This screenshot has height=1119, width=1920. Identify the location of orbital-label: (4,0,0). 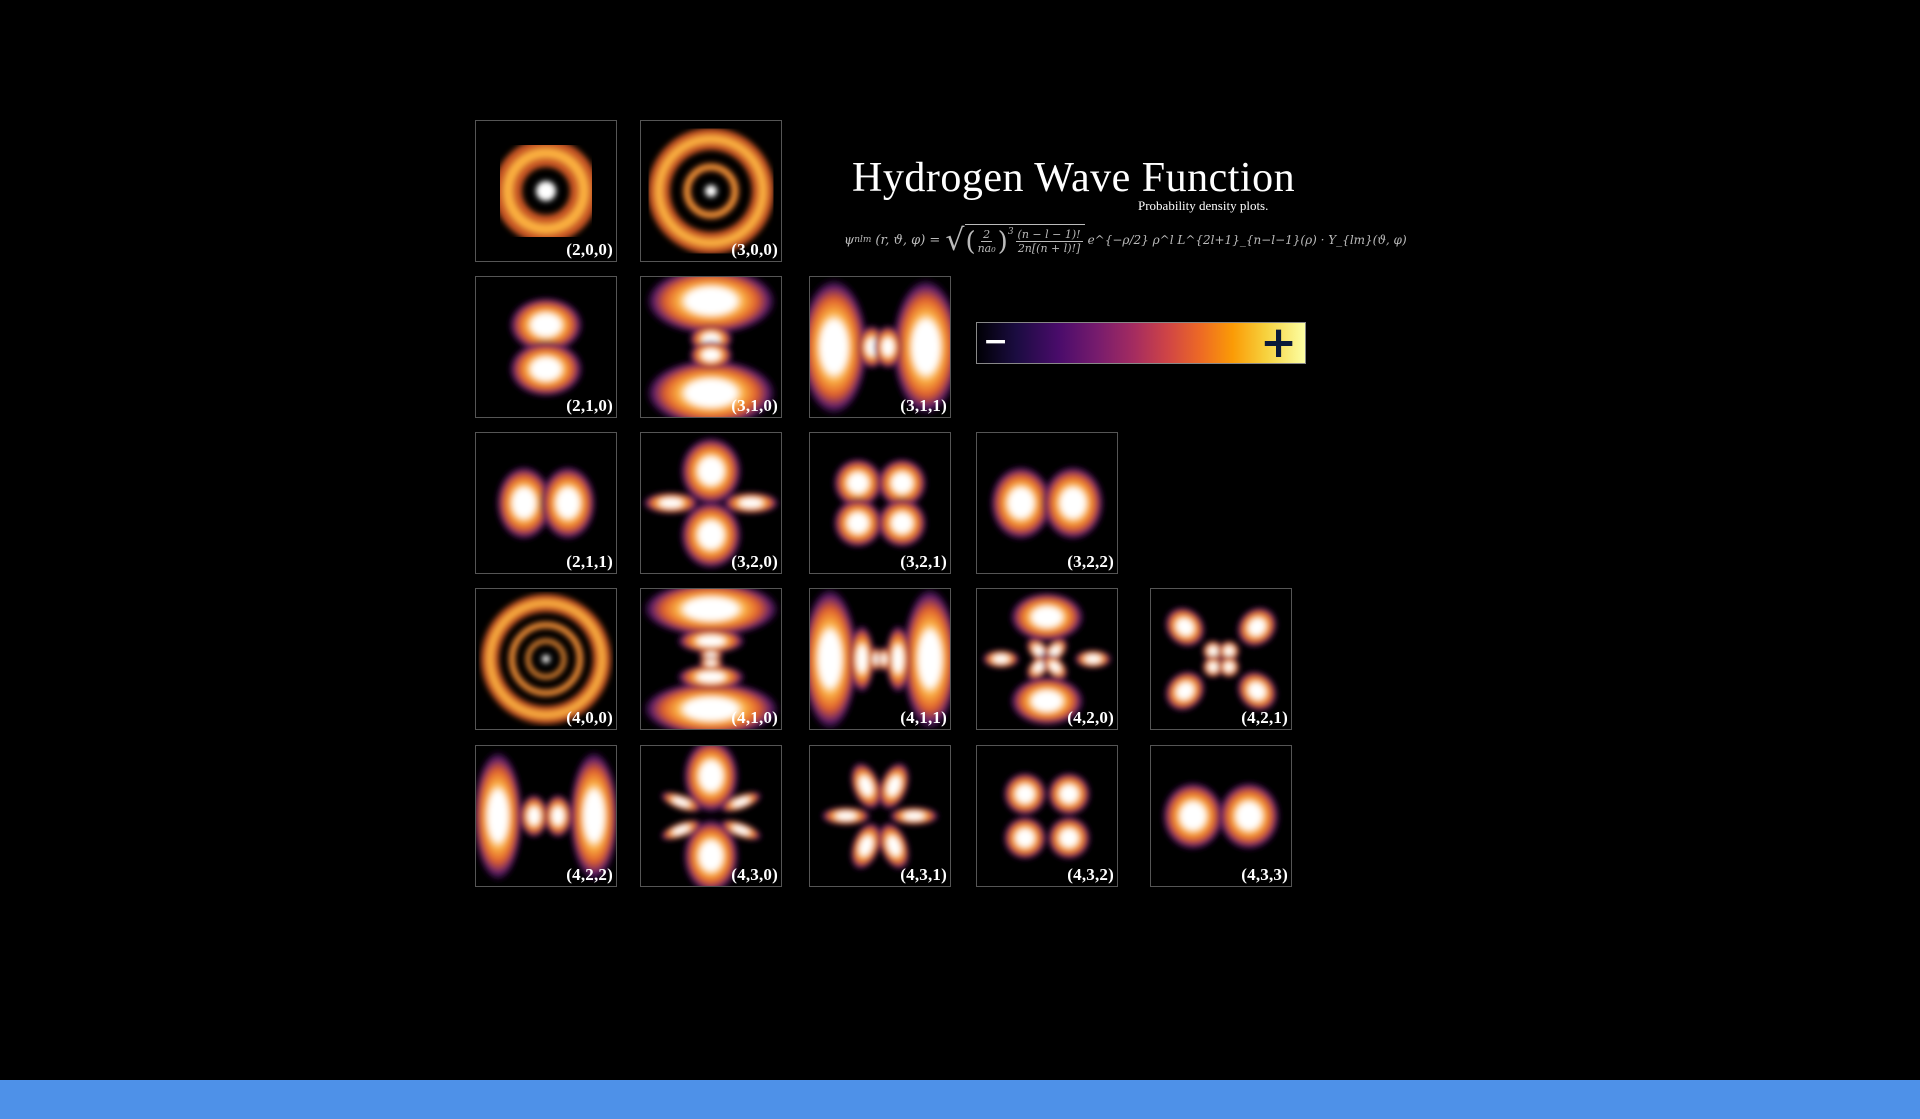
(589, 717).